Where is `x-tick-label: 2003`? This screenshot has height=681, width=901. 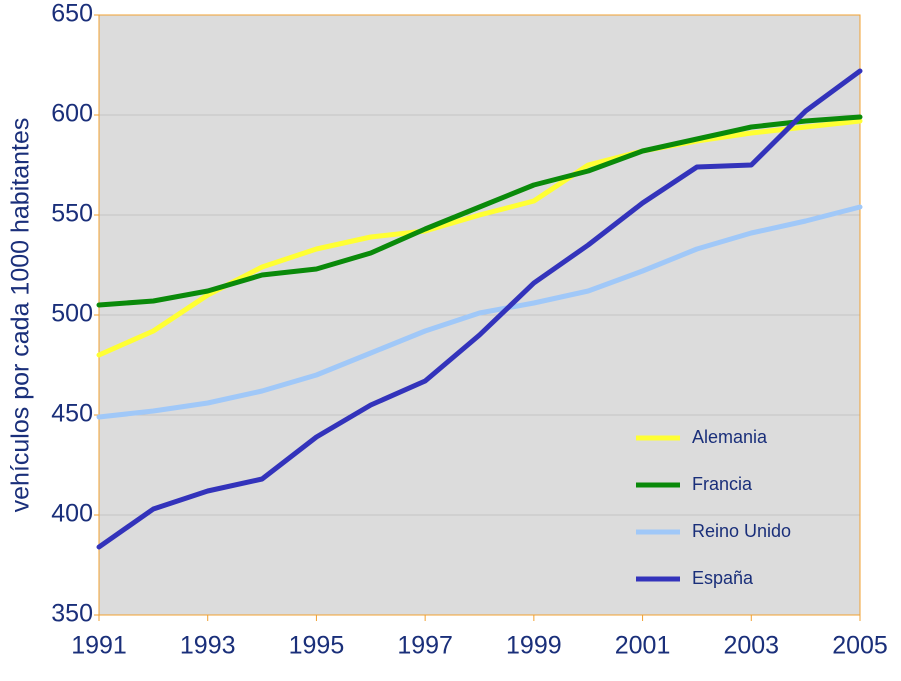
x-tick-label: 2003 is located at coordinates (751, 646).